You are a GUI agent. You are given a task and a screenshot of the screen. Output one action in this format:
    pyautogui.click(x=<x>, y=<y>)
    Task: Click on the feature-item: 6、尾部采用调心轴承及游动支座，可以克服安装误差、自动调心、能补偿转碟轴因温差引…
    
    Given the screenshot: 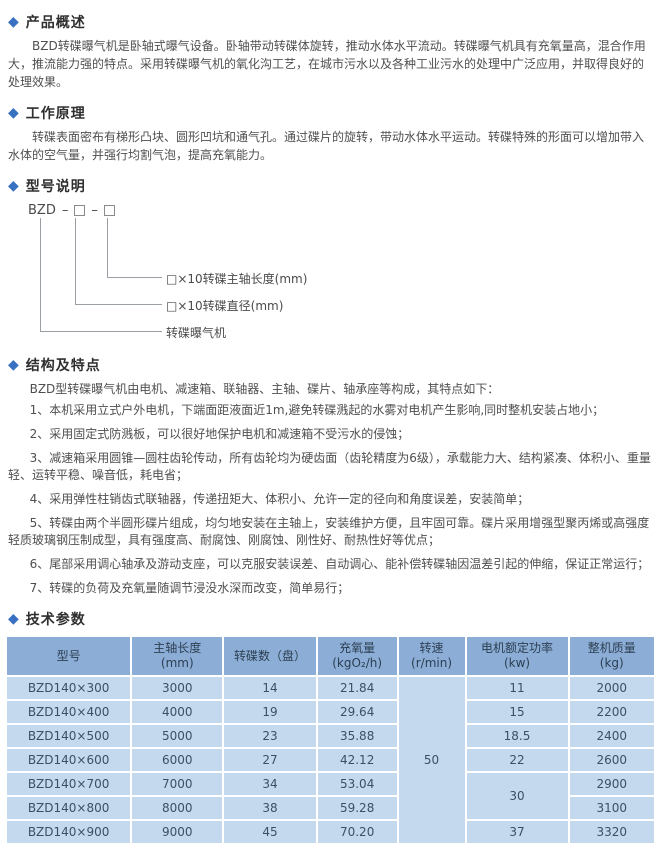 What is the action you would take?
    pyautogui.click(x=339, y=564)
    